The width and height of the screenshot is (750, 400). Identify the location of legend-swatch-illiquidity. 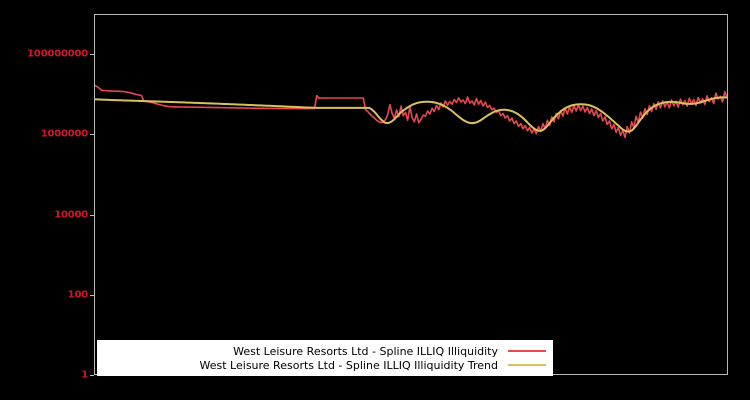
(527, 351).